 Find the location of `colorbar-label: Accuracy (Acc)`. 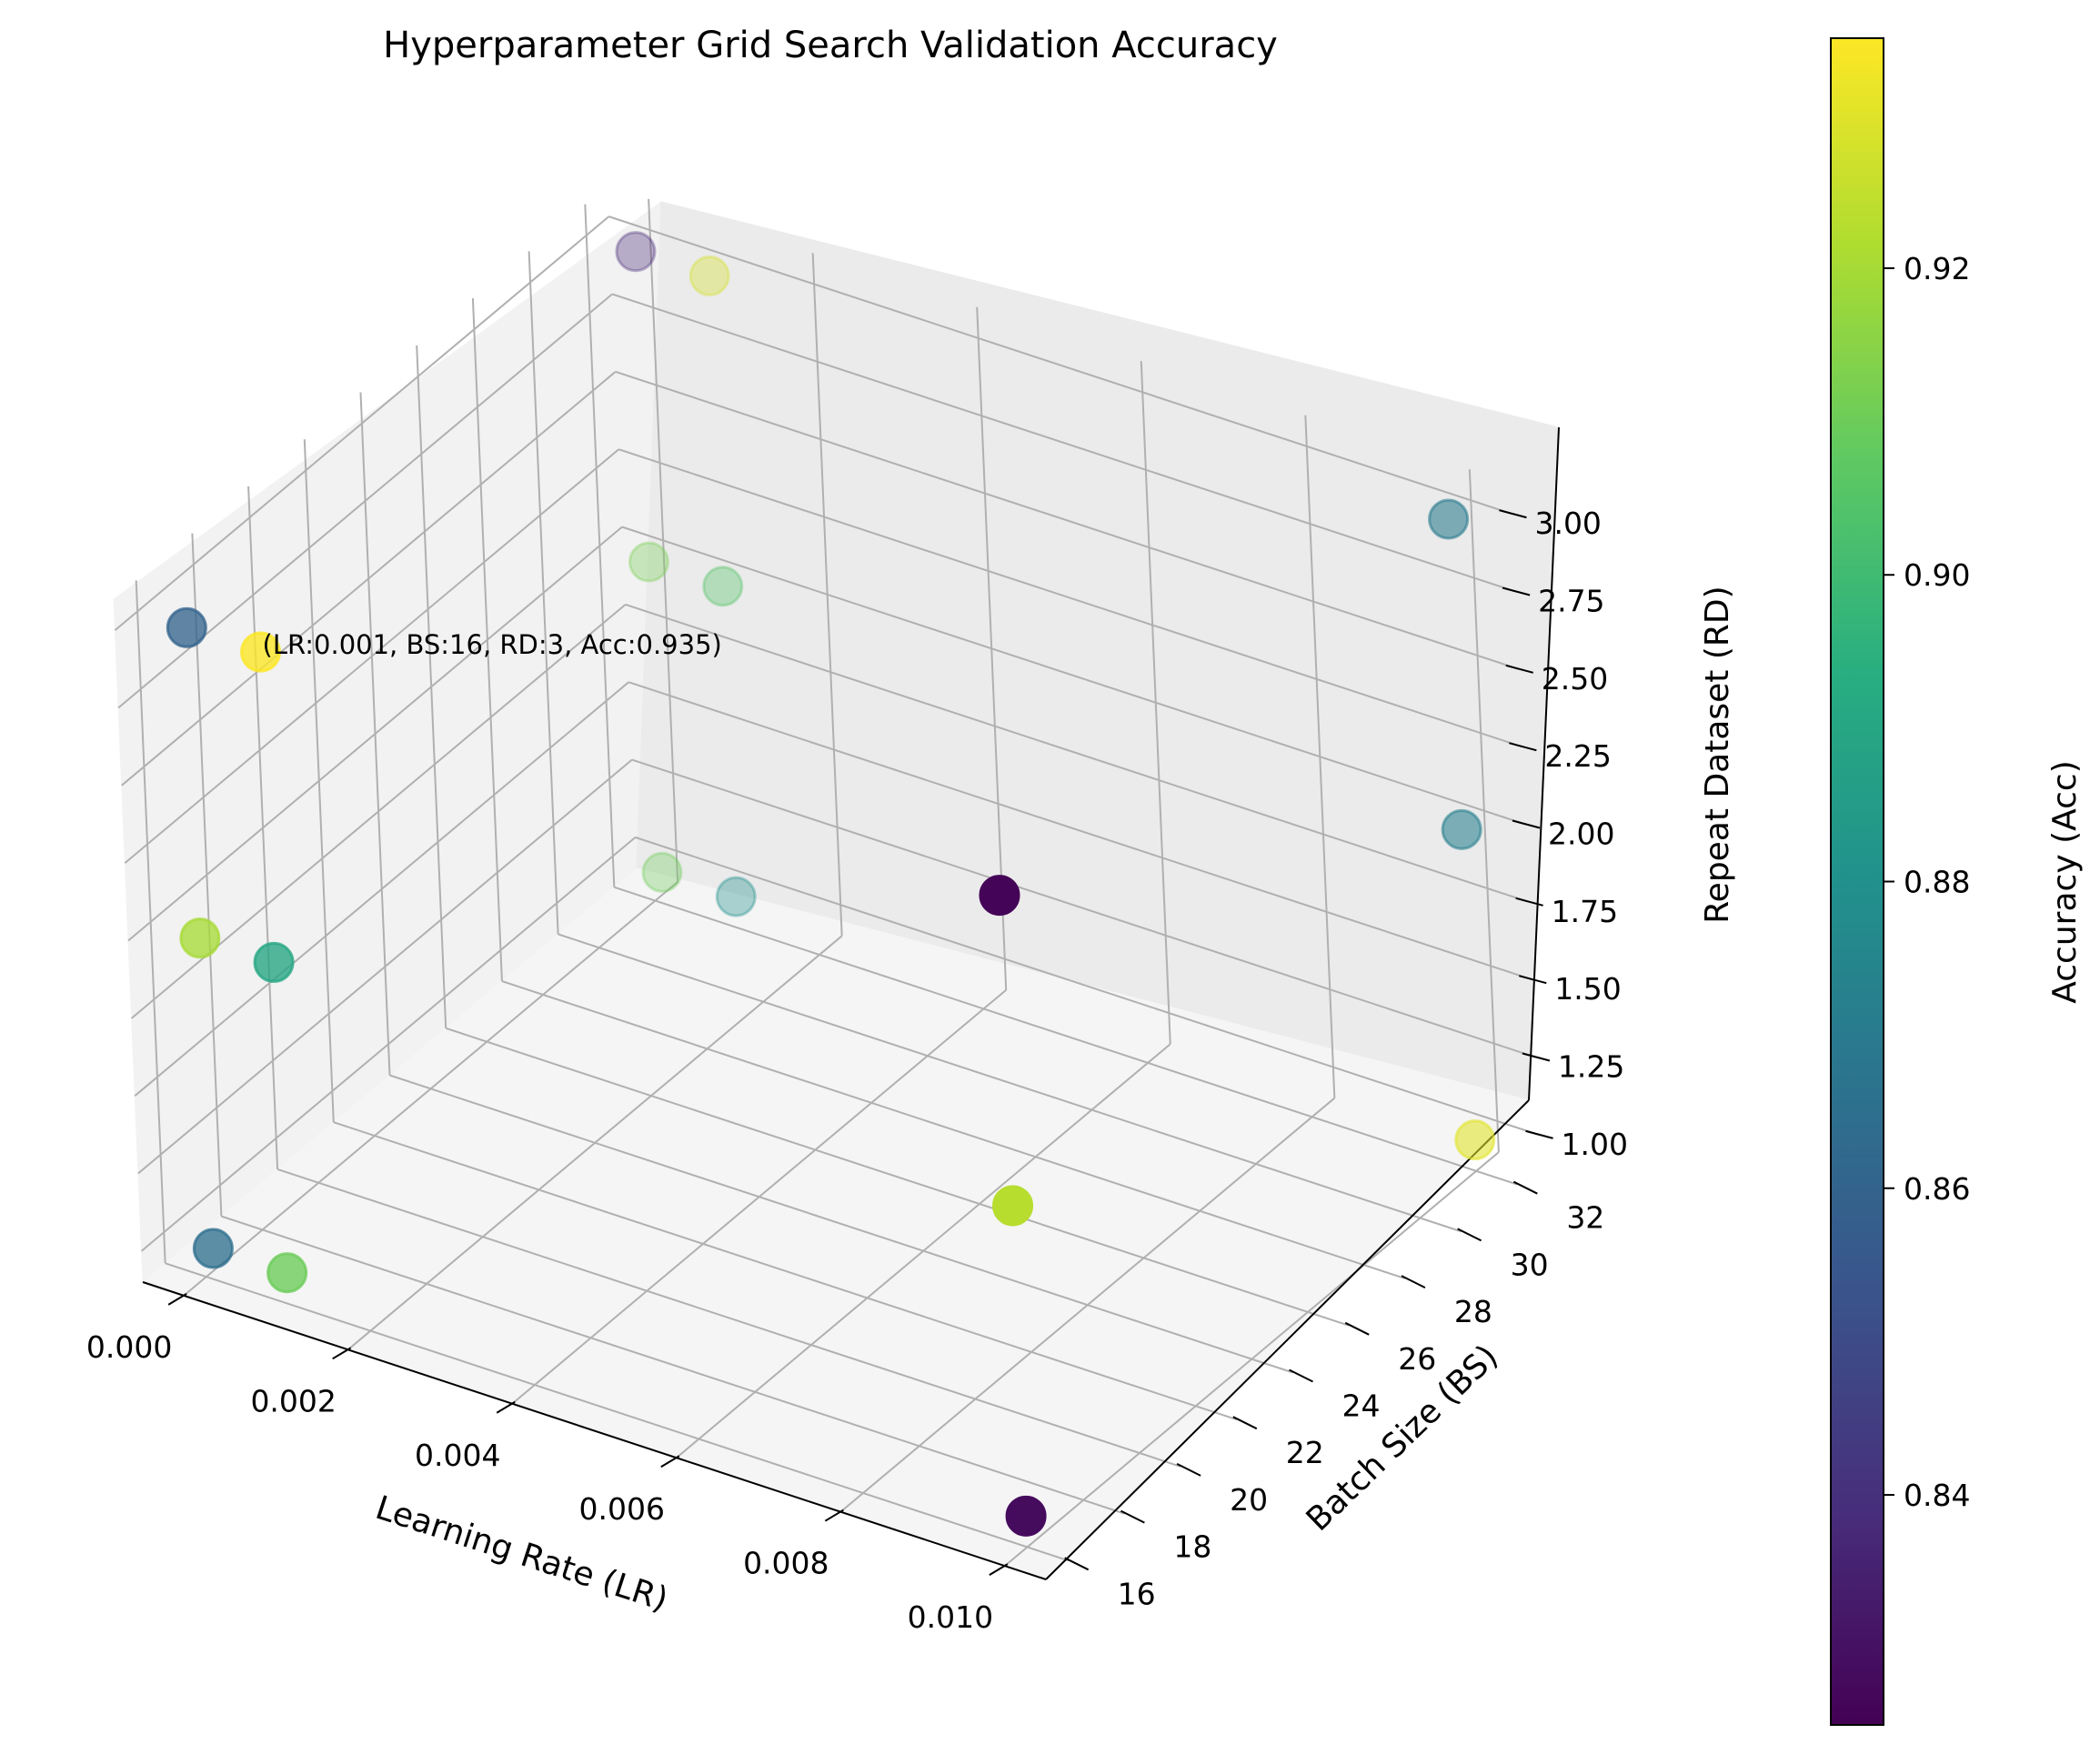

colorbar-label: Accuracy (Acc) is located at coordinates (2065, 882).